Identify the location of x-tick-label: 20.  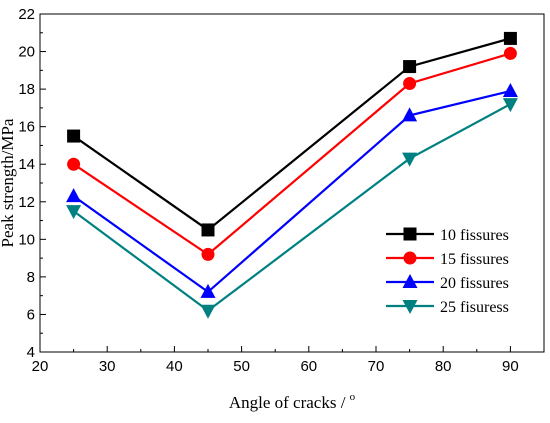
(40, 366).